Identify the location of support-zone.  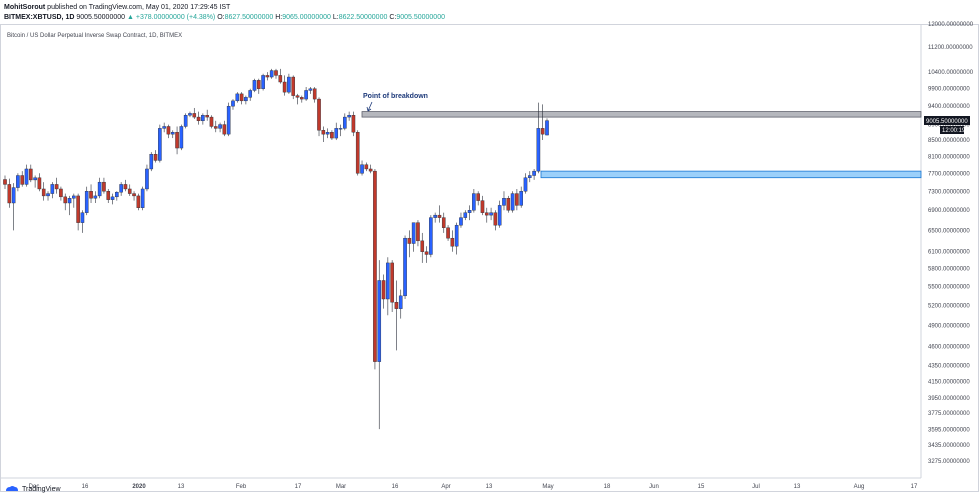
(731, 174).